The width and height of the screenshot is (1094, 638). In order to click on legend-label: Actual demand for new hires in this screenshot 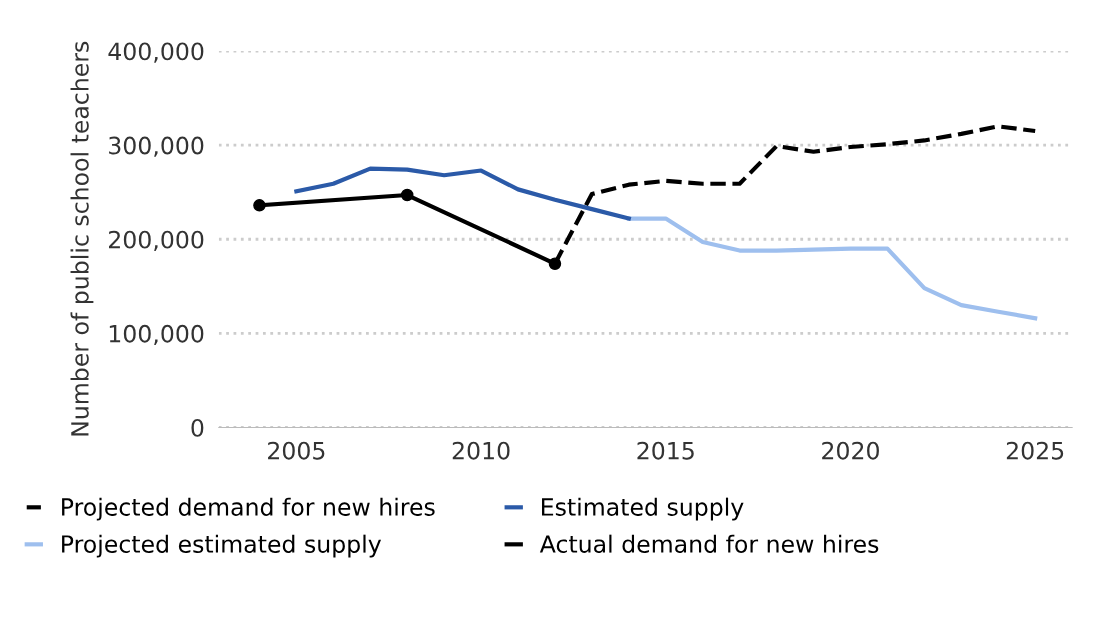, I will do `click(709, 543)`.